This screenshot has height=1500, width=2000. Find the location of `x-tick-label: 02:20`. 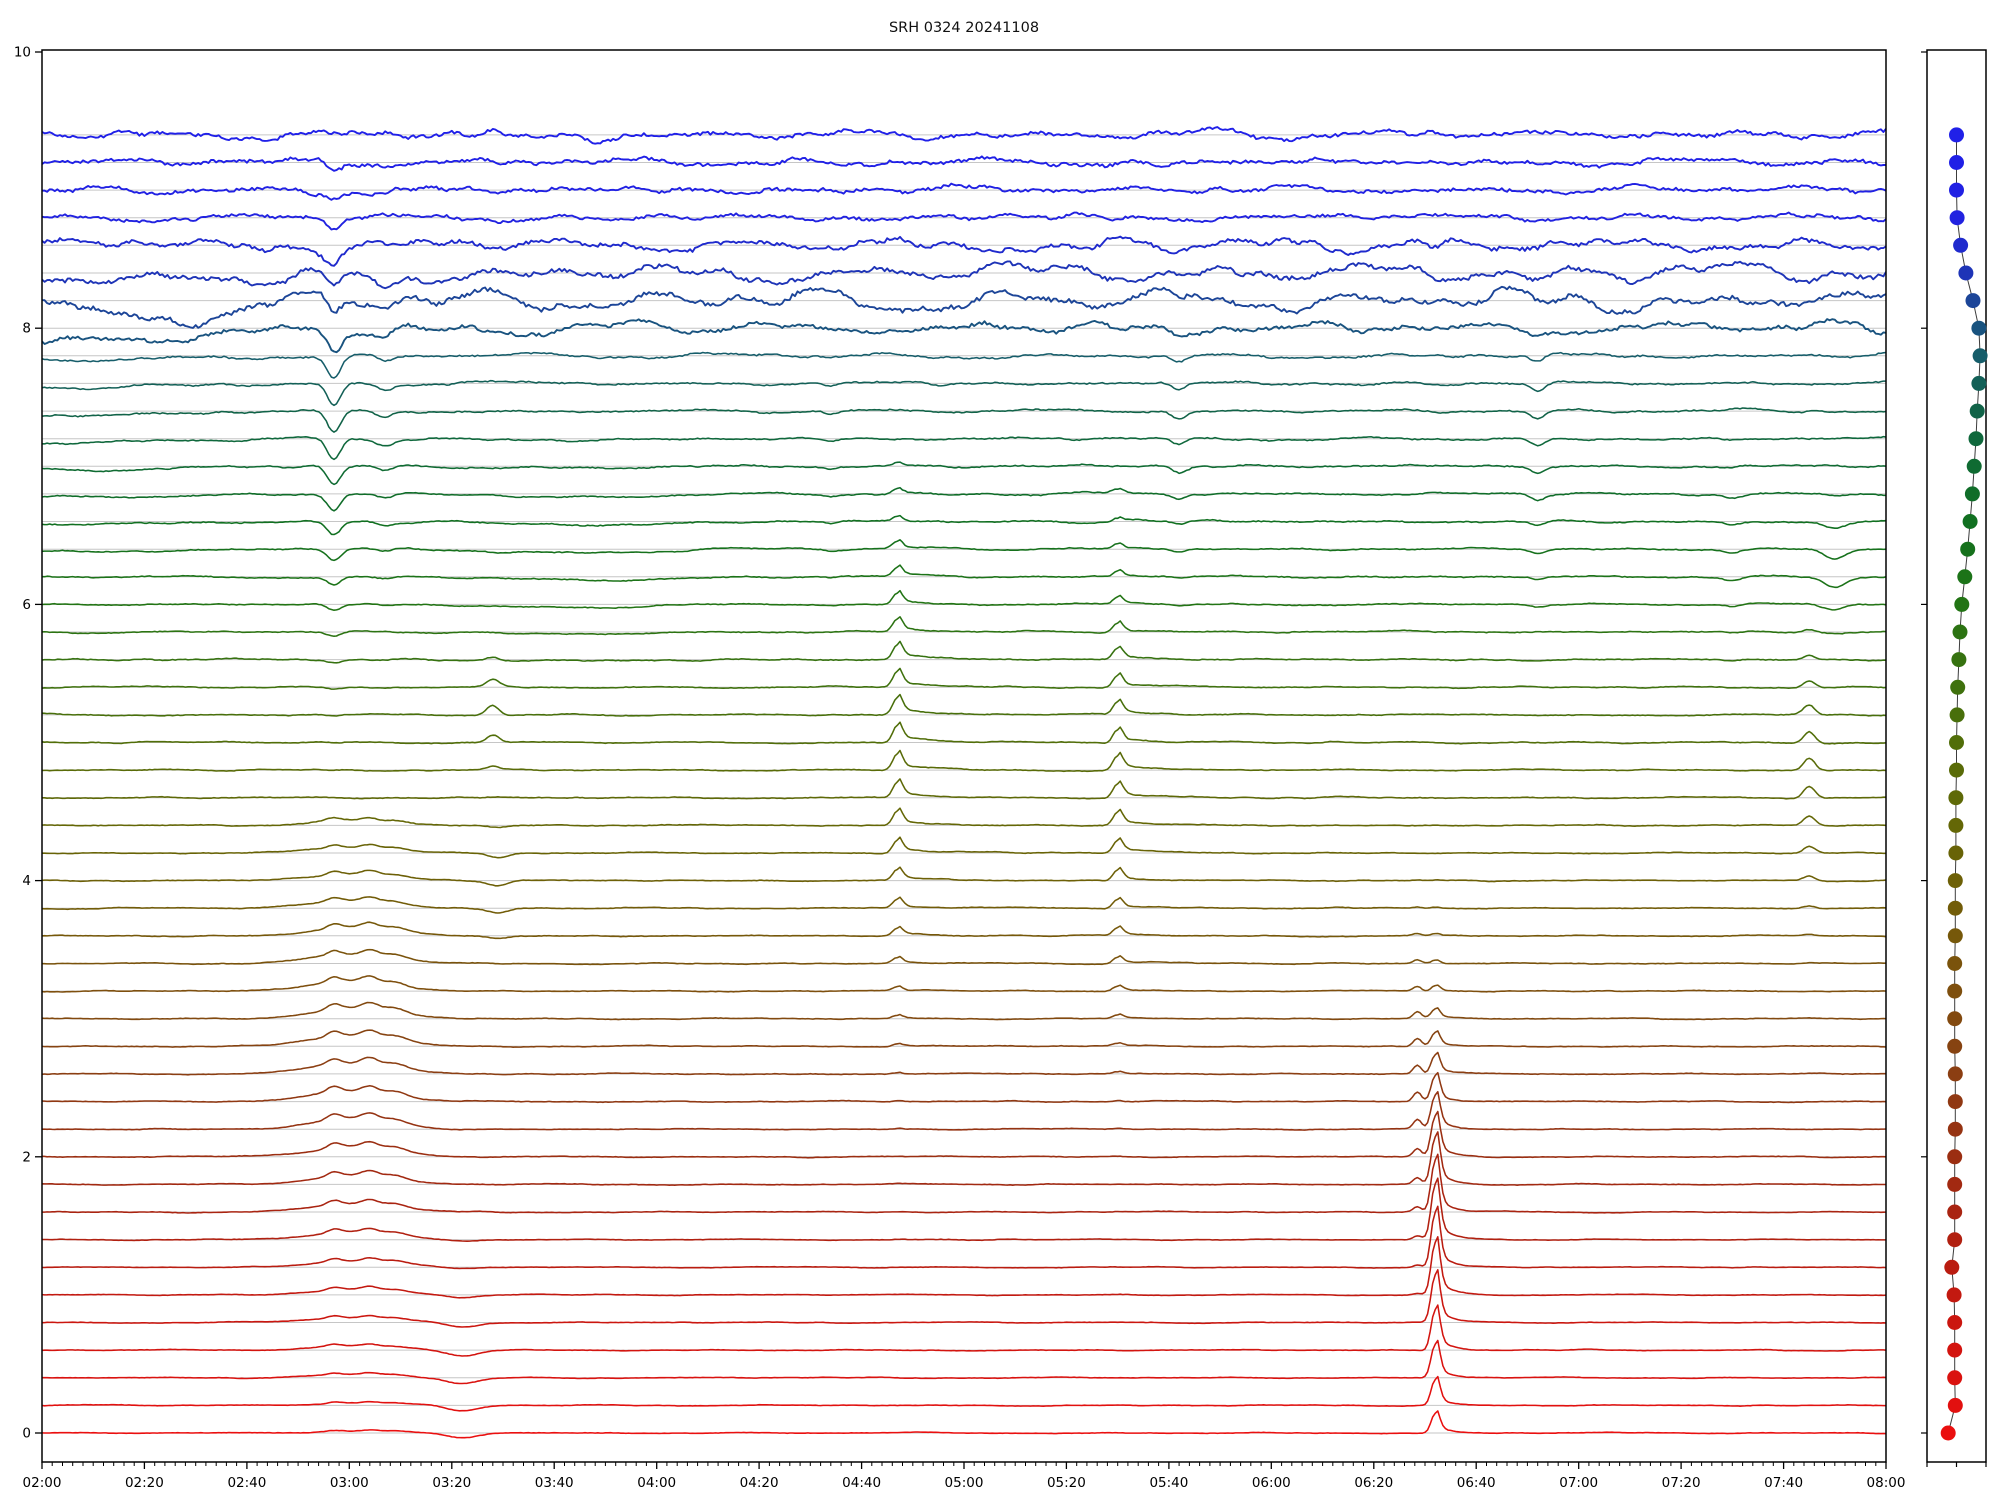

x-tick-label: 02:20 is located at coordinates (144, 1483).